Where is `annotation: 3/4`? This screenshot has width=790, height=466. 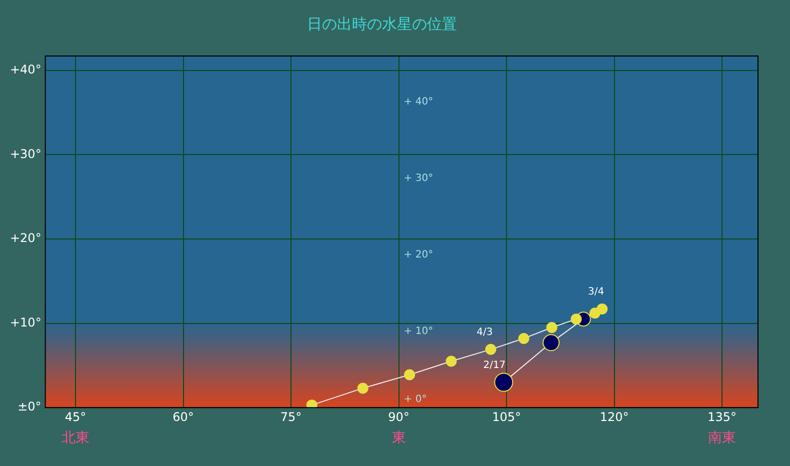
annotation: 3/4 is located at coordinates (596, 292).